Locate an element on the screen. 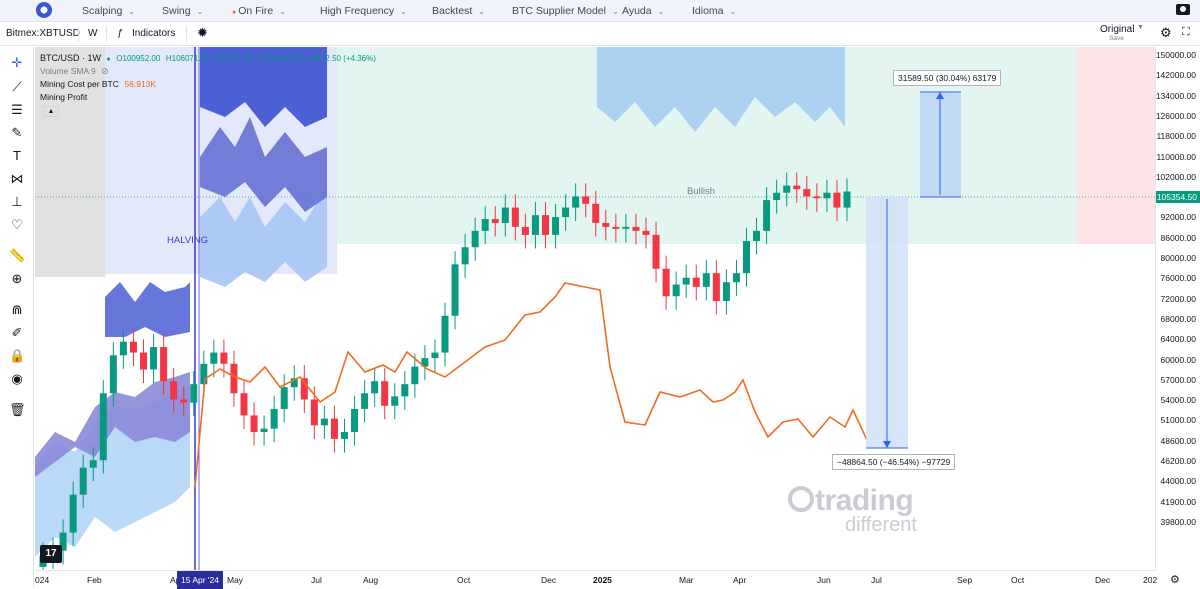 The width and height of the screenshot is (1200, 589). heart-icon: ♡ is located at coordinates (17, 224).